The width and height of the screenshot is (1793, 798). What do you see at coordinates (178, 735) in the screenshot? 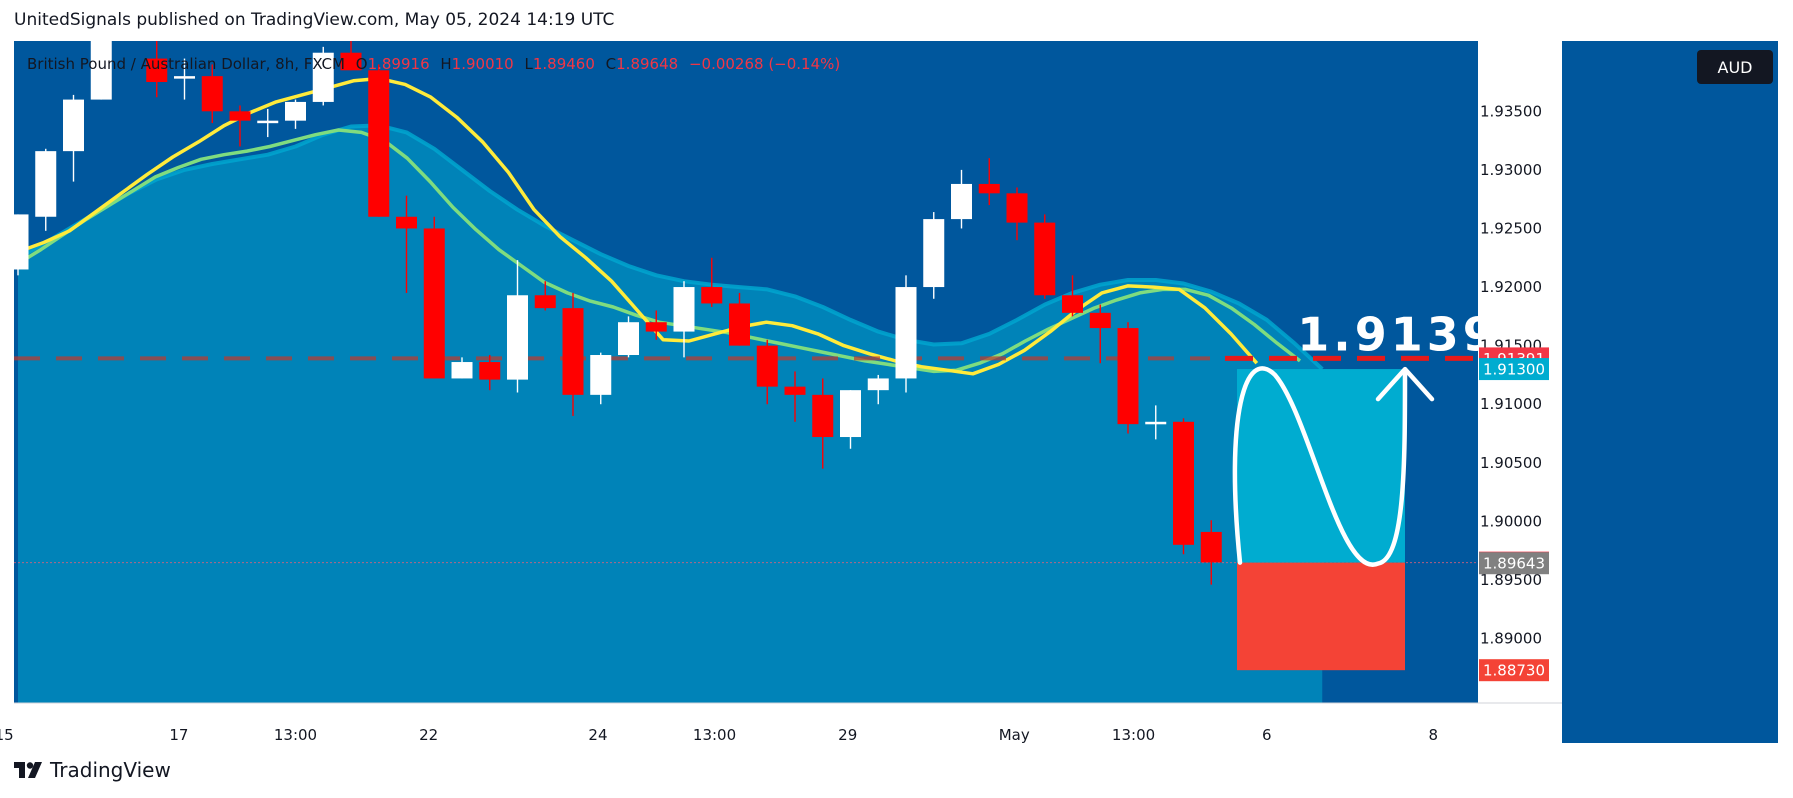
I see `x-tick-label: 17` at bounding box center [178, 735].